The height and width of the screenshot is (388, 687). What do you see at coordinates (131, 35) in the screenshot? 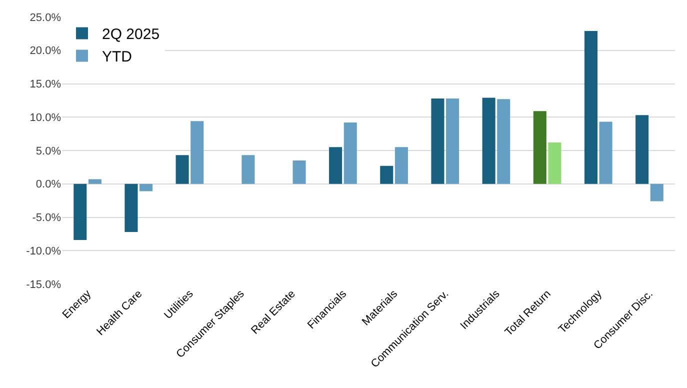
I see `legend-label: 2Q 2025` at bounding box center [131, 35].